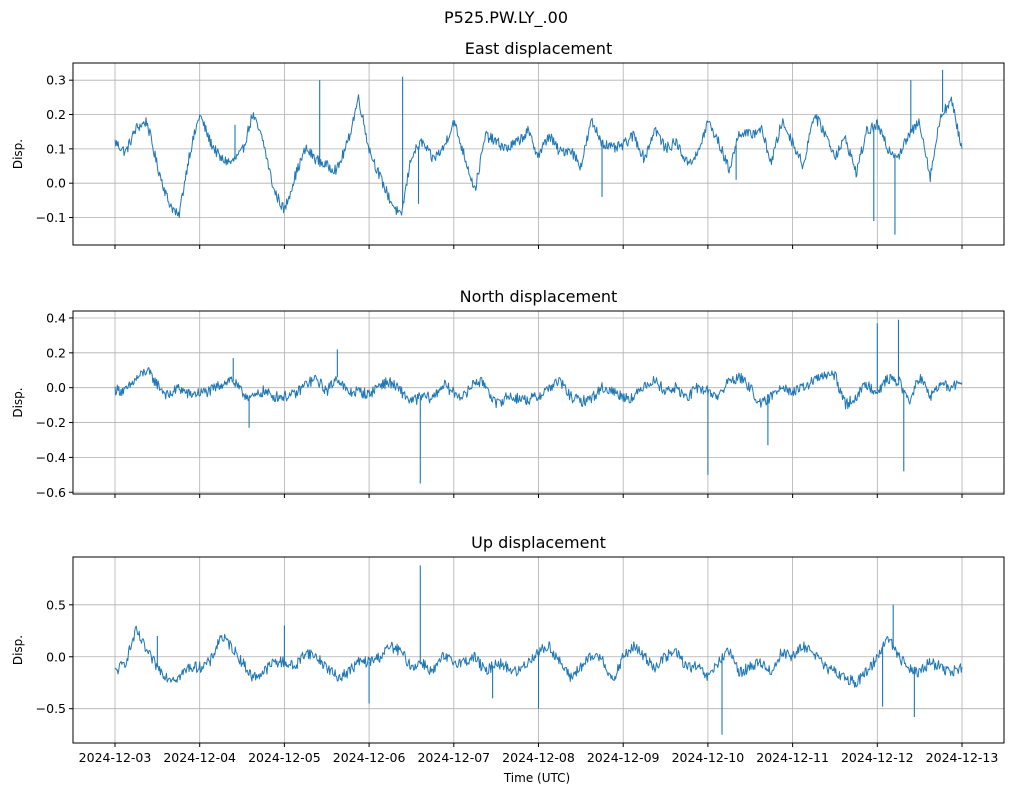  What do you see at coordinates (115, 757) in the screenshot?
I see `x-tick-label: 2024-12-03` at bounding box center [115, 757].